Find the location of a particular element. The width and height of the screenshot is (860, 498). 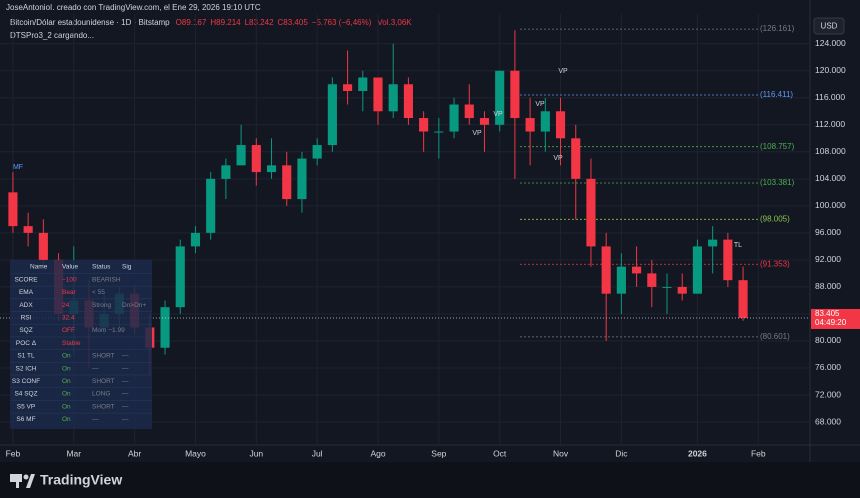

panel-cell: OFF is located at coordinates (68, 330).